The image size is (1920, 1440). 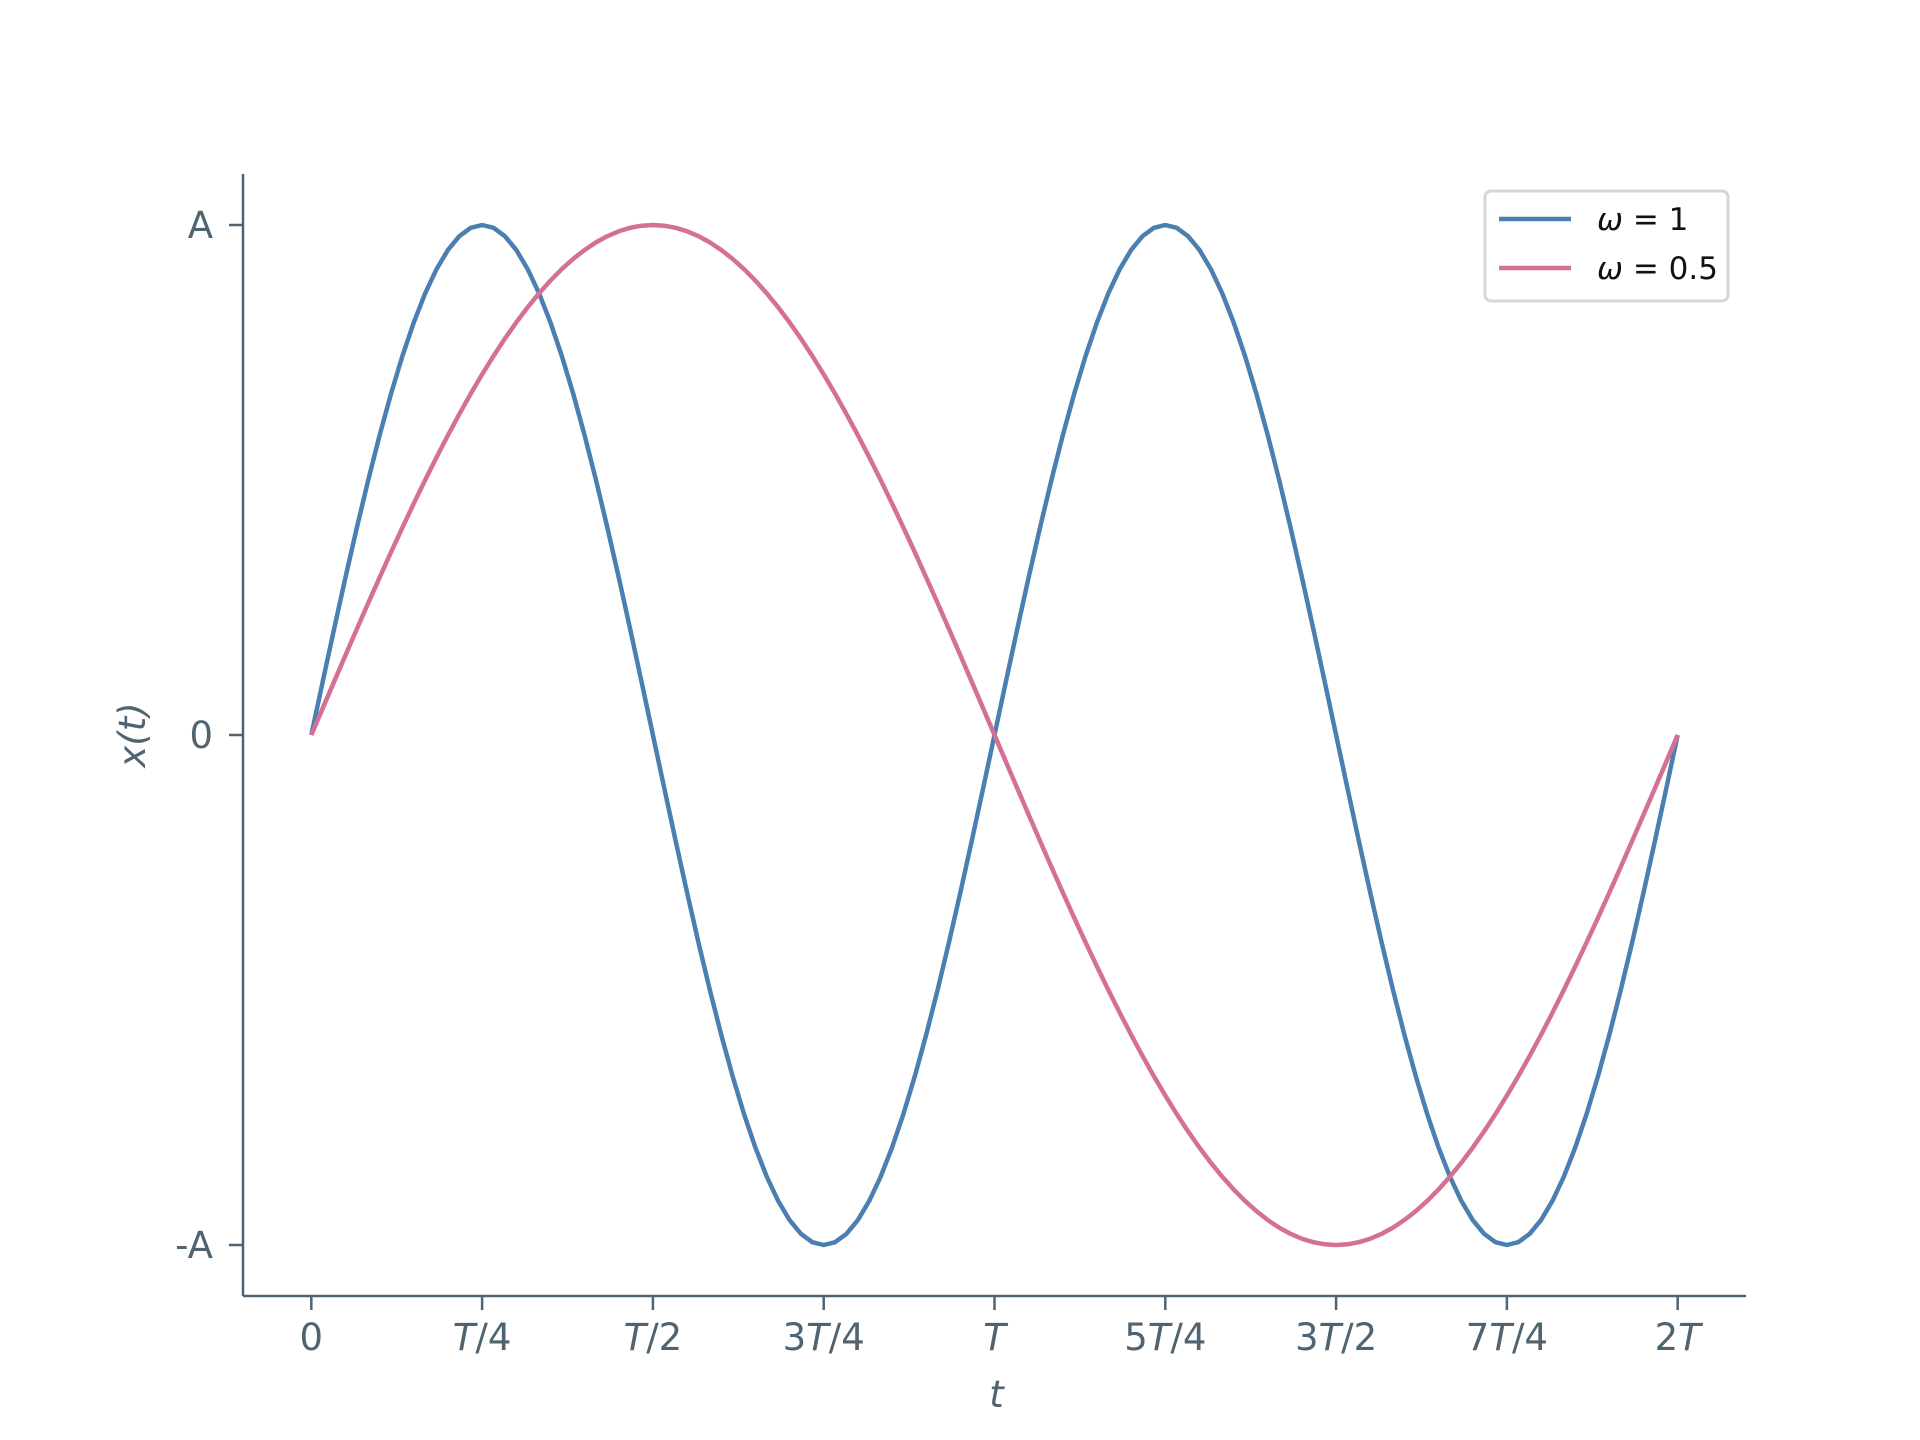 I want to click on x-axis-label: t, so click(x=997, y=1394).